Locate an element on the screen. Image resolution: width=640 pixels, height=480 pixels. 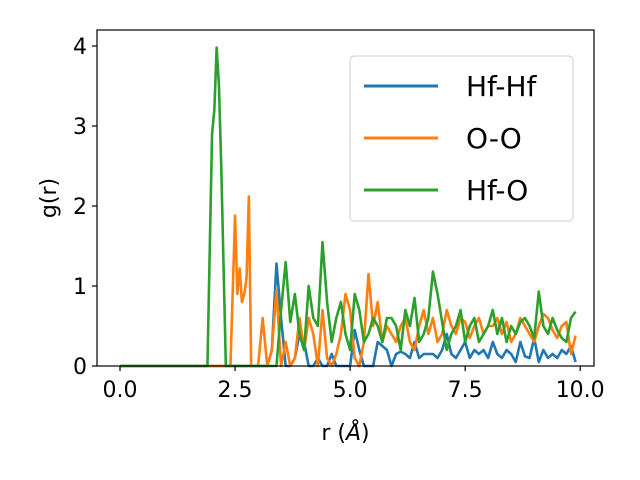
y-axis-label: g(r) is located at coordinates (49, 198).